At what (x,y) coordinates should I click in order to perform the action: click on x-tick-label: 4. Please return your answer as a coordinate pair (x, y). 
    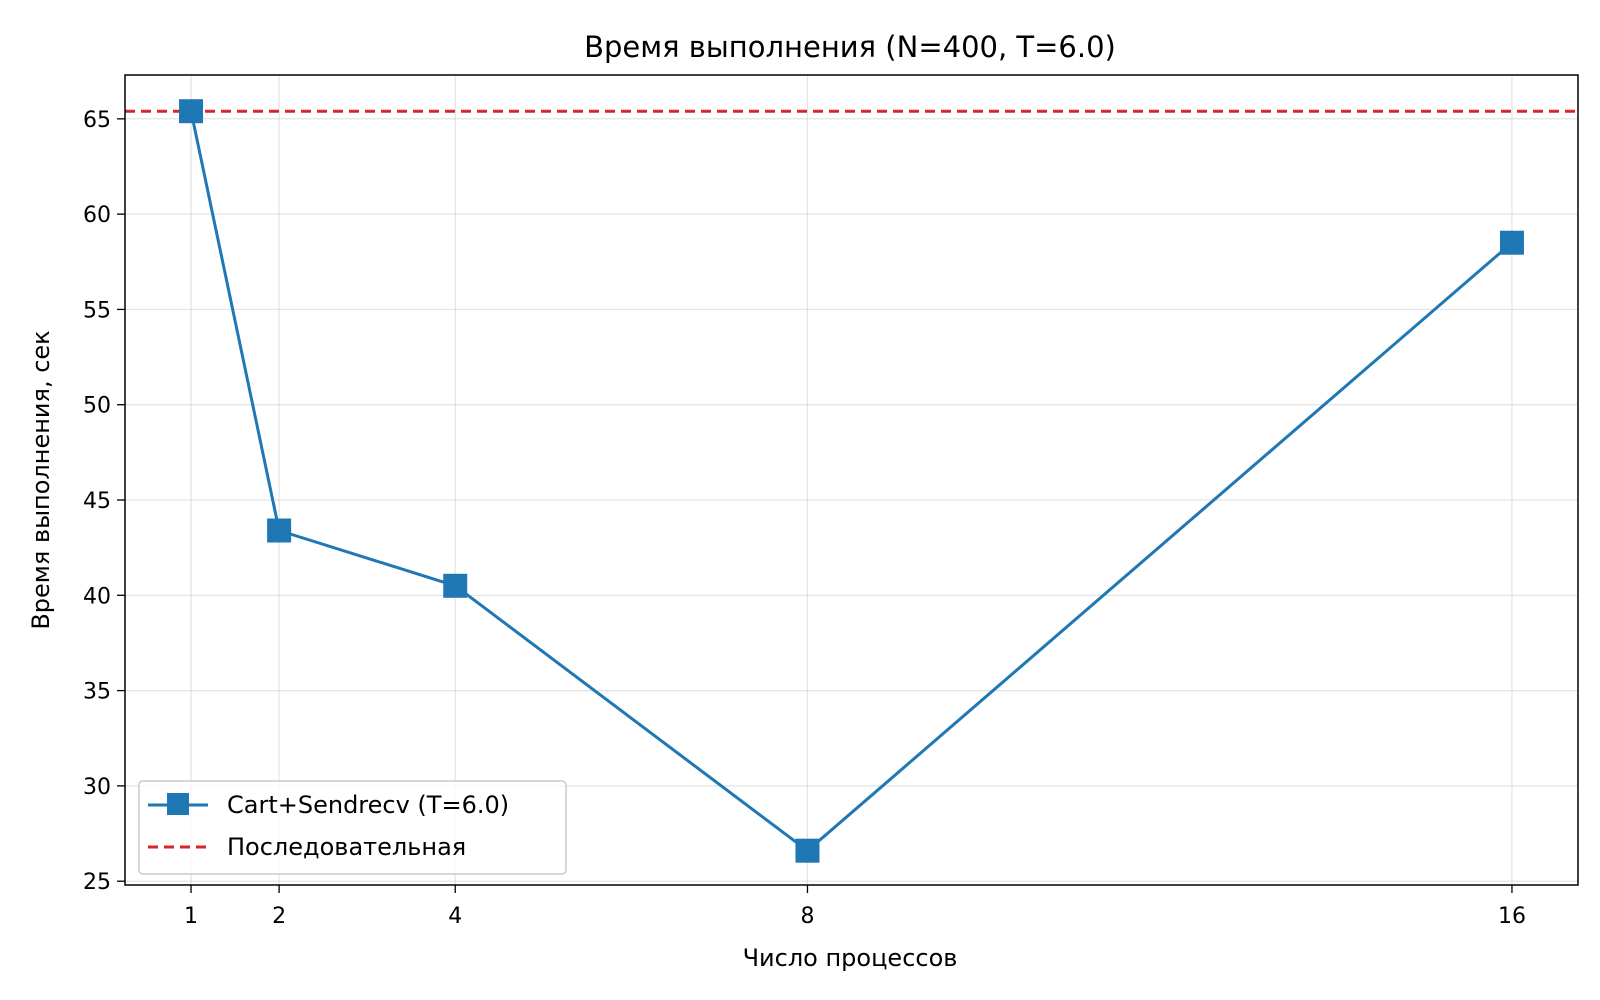
    Looking at the image, I should click on (455, 916).